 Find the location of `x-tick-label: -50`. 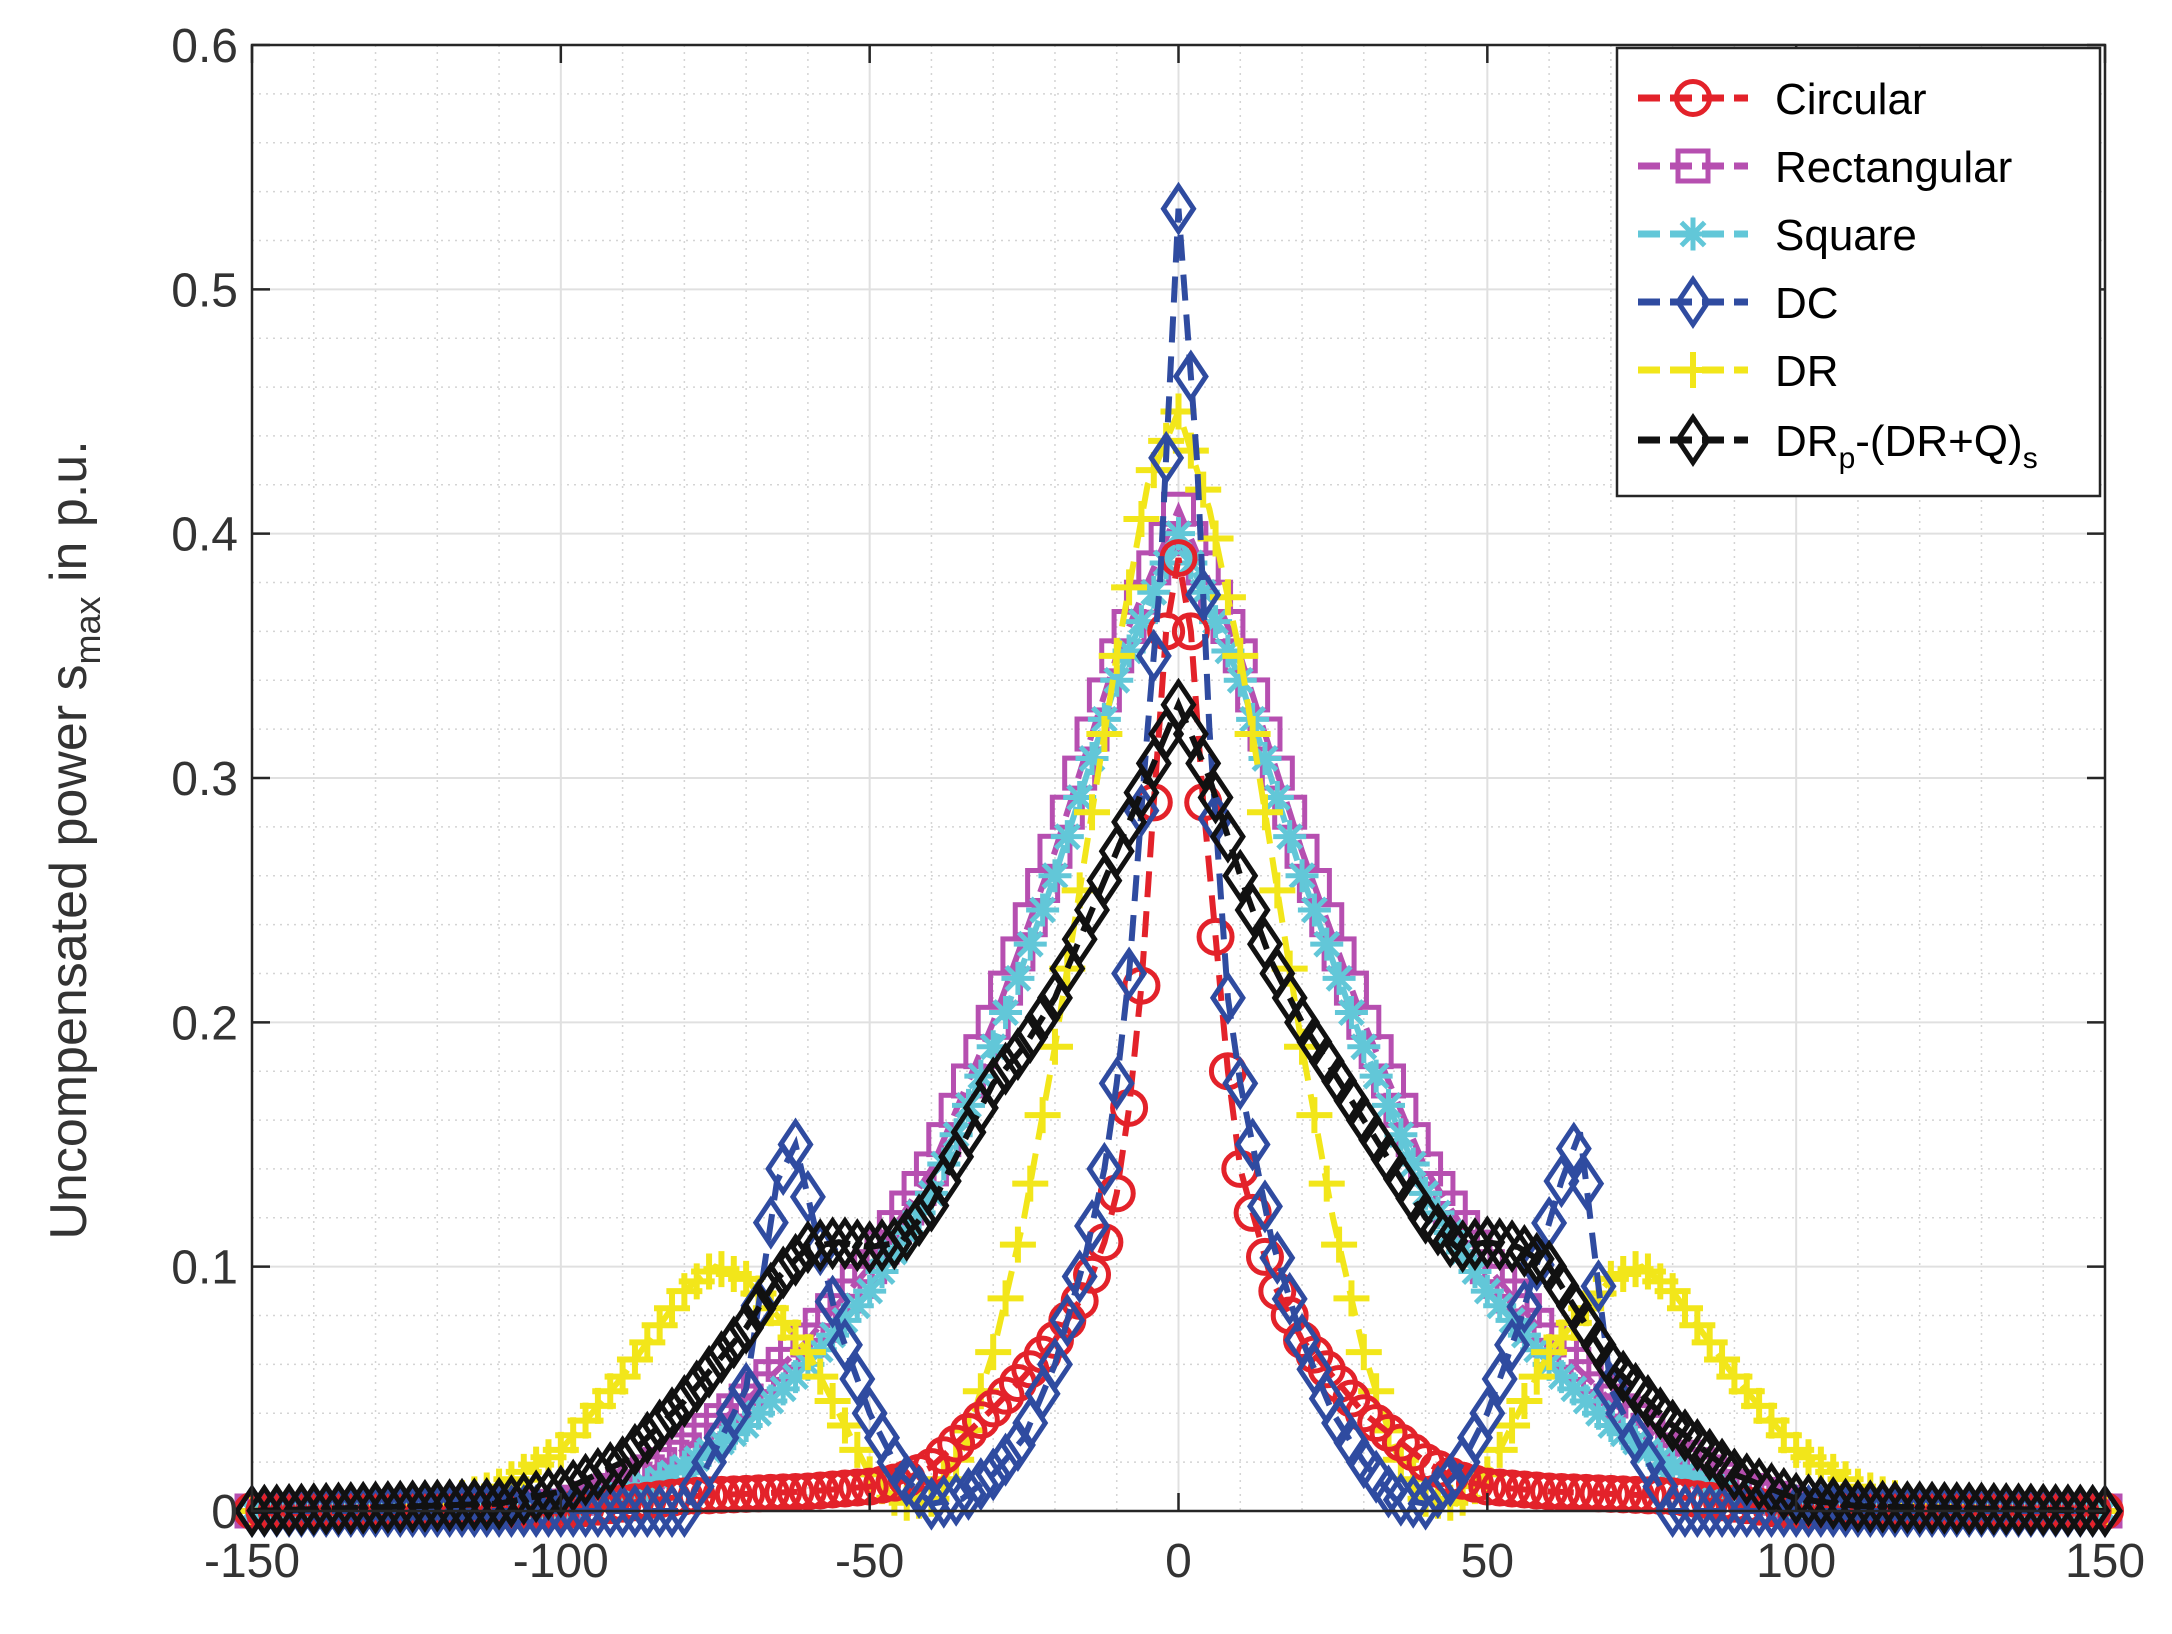

x-tick-label: -50 is located at coordinates (869, 1561).